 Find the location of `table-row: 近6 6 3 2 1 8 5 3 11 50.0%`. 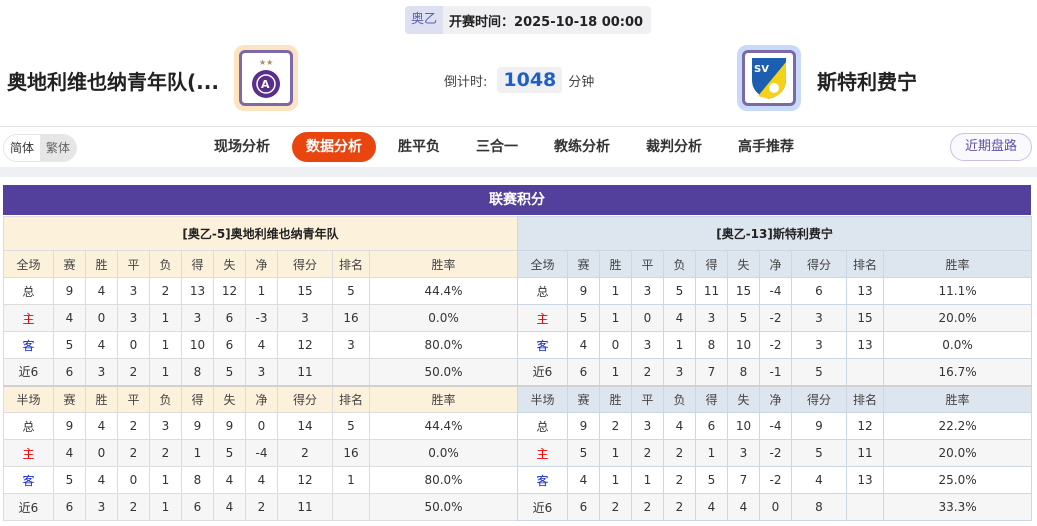

table-row: 近6 6 3 2 1 8 5 3 11 50.0% is located at coordinates (261, 372).